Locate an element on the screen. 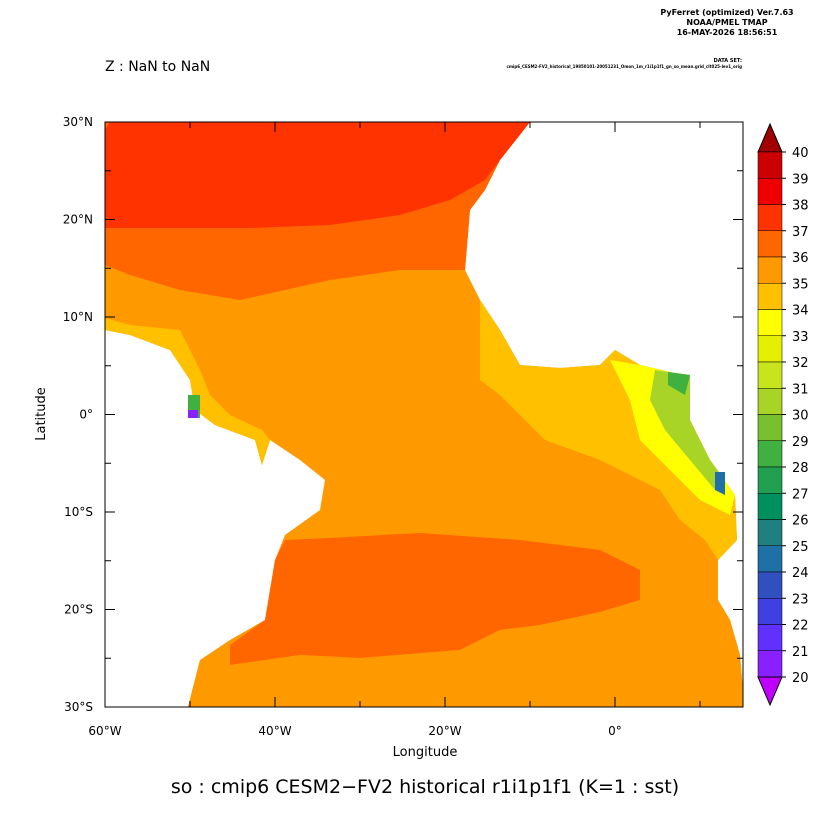 This screenshot has width=832, height=836. colorbar-label: 20 is located at coordinates (800, 678).